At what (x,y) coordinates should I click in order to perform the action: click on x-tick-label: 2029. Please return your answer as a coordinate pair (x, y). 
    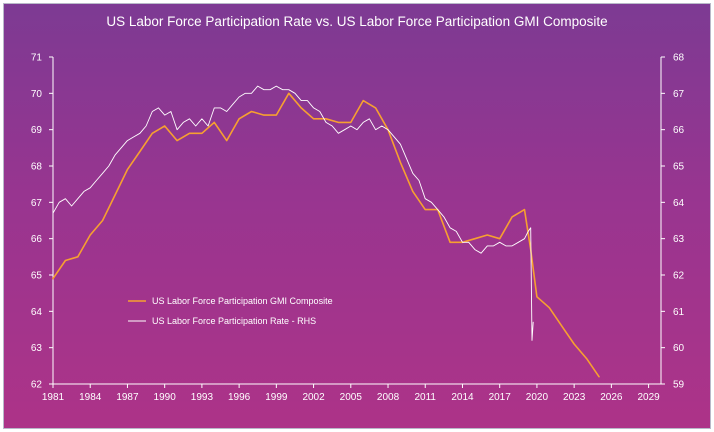
    Looking at the image, I should click on (648, 397).